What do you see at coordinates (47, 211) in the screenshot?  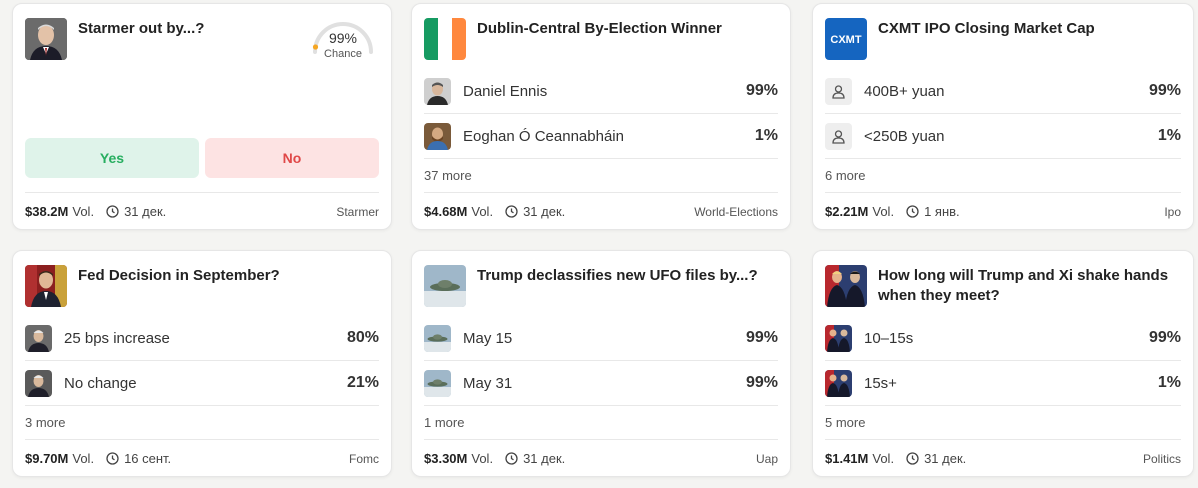 I see `volume-amount: $38.2M` at bounding box center [47, 211].